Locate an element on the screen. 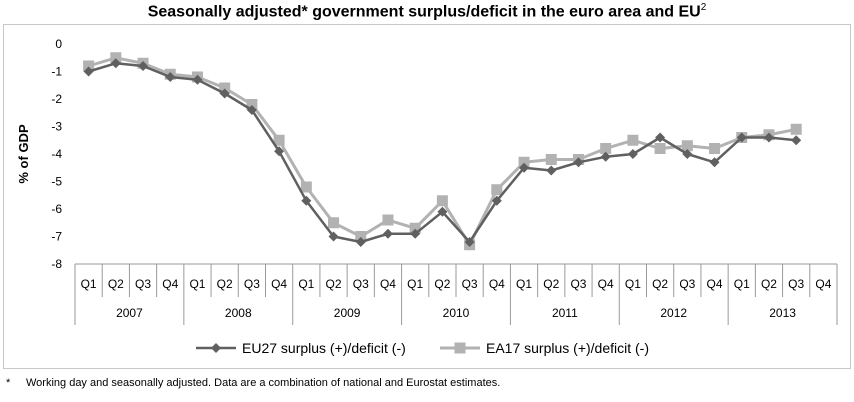 The height and width of the screenshot is (402, 854). y-tick-label: -7 is located at coordinates (56, 237).